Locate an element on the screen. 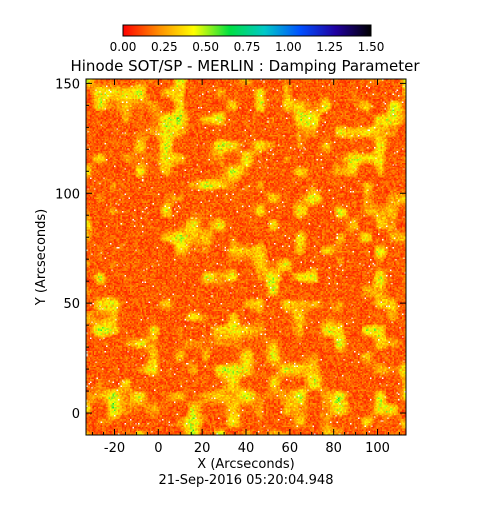 This screenshot has height=512, width=493. colorbar-tick-label: 1.00 is located at coordinates (288, 47).